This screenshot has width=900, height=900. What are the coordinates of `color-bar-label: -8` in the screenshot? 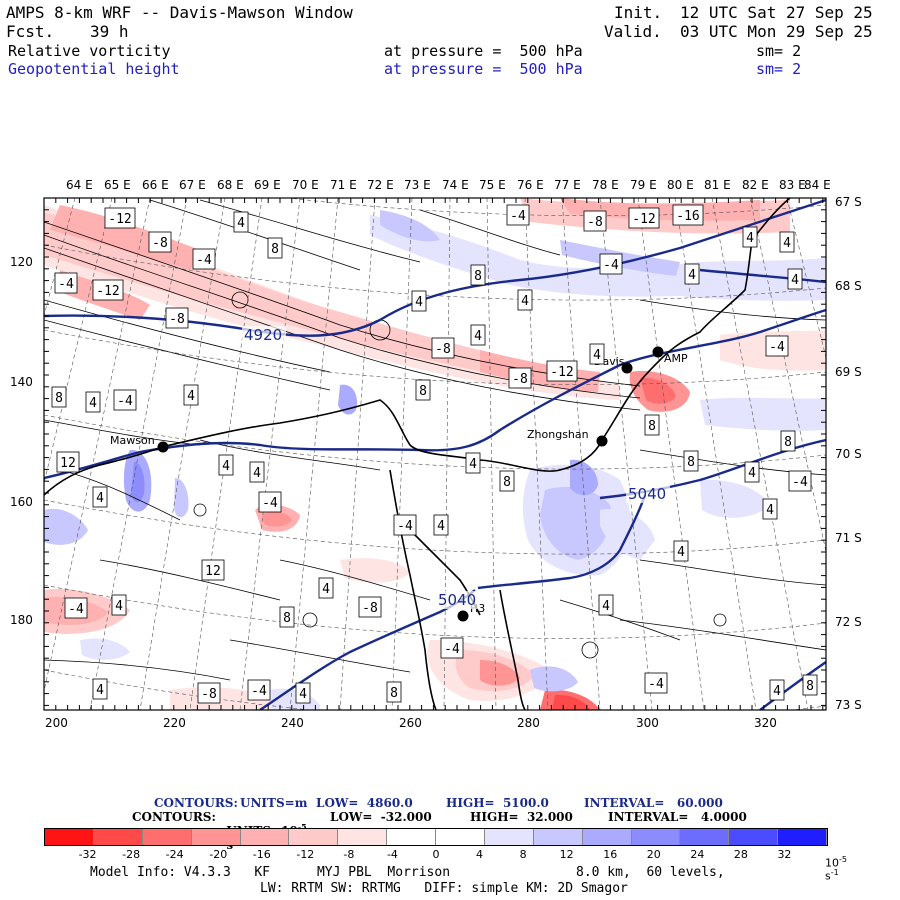 It's located at (349, 854).